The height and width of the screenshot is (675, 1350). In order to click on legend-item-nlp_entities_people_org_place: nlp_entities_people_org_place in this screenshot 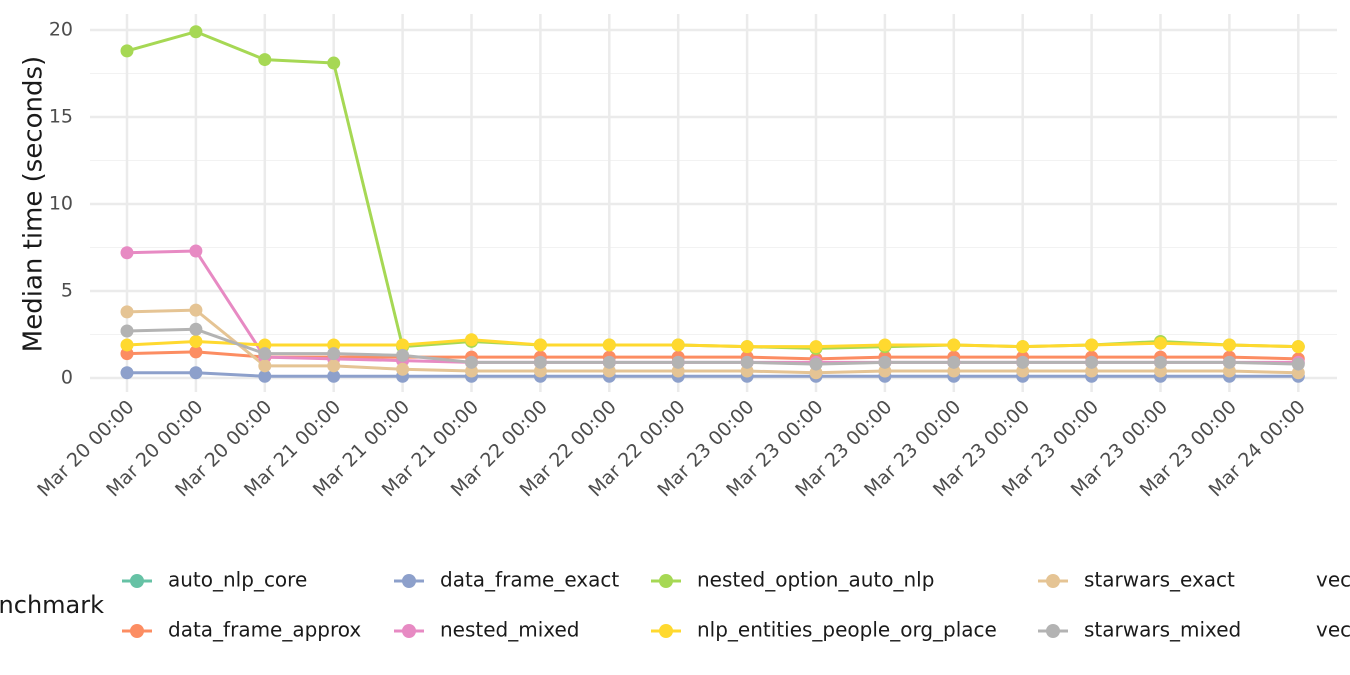, I will do `click(824, 630)`.